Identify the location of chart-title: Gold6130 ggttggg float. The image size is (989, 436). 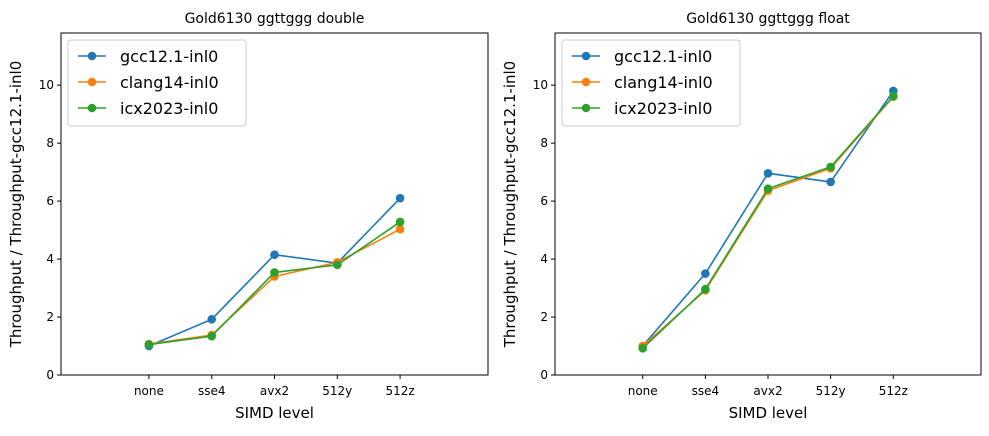
(768, 19).